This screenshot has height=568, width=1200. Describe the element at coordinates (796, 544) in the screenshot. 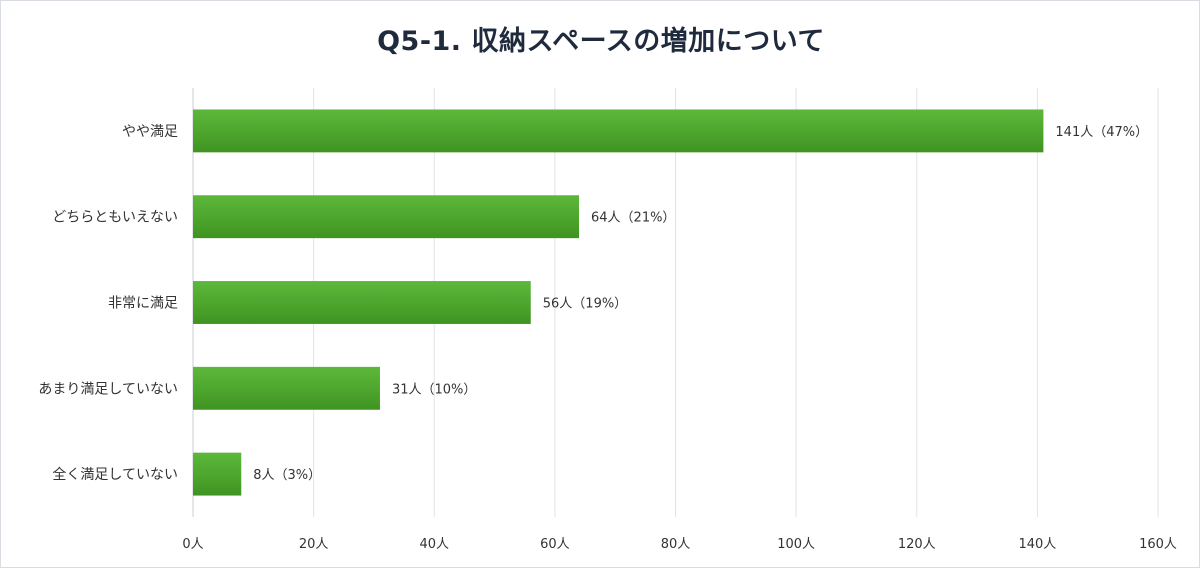

I see `x-tick-label: 100人` at that location.